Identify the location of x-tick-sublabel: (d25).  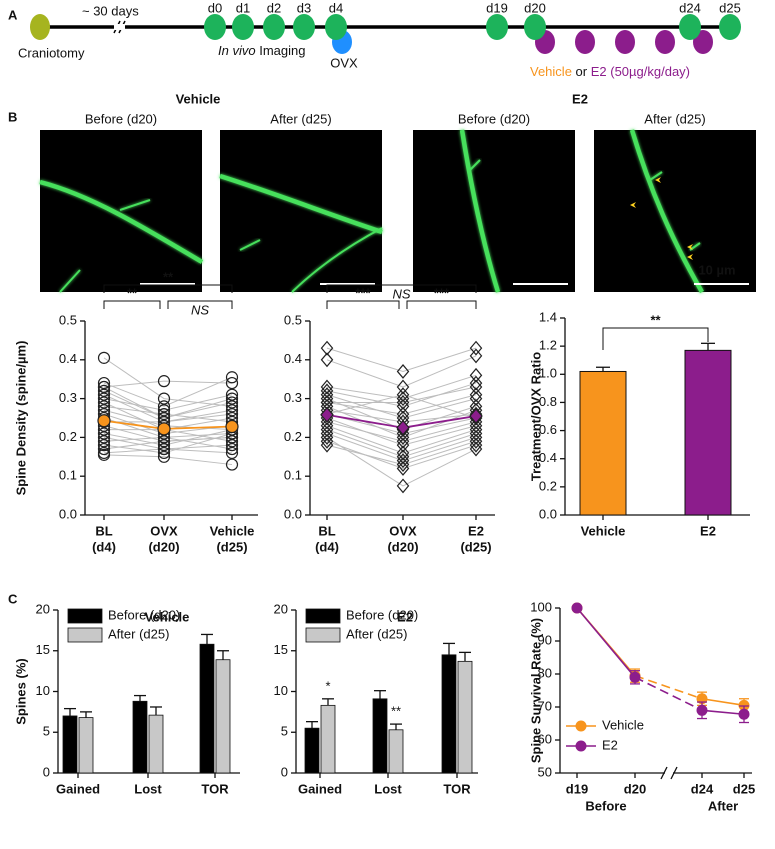
(231, 546).